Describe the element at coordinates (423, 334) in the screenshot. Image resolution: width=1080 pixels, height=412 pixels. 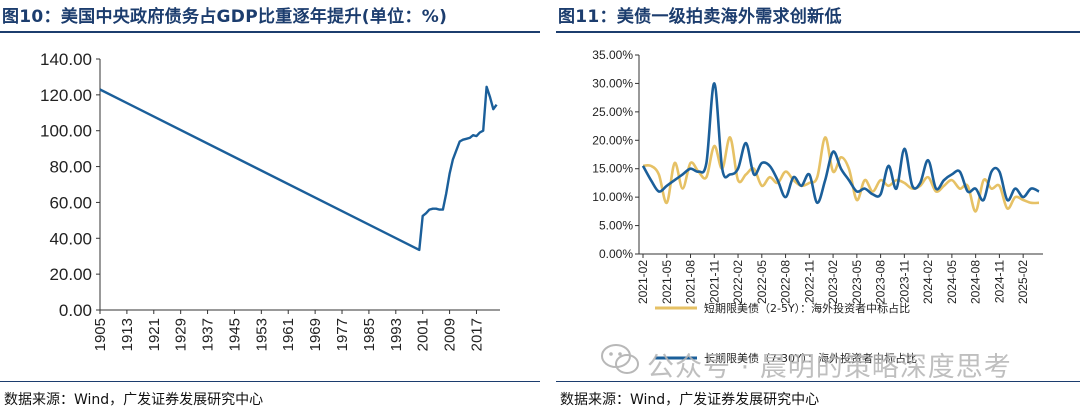
I see `x-tick-label: 2001` at that location.